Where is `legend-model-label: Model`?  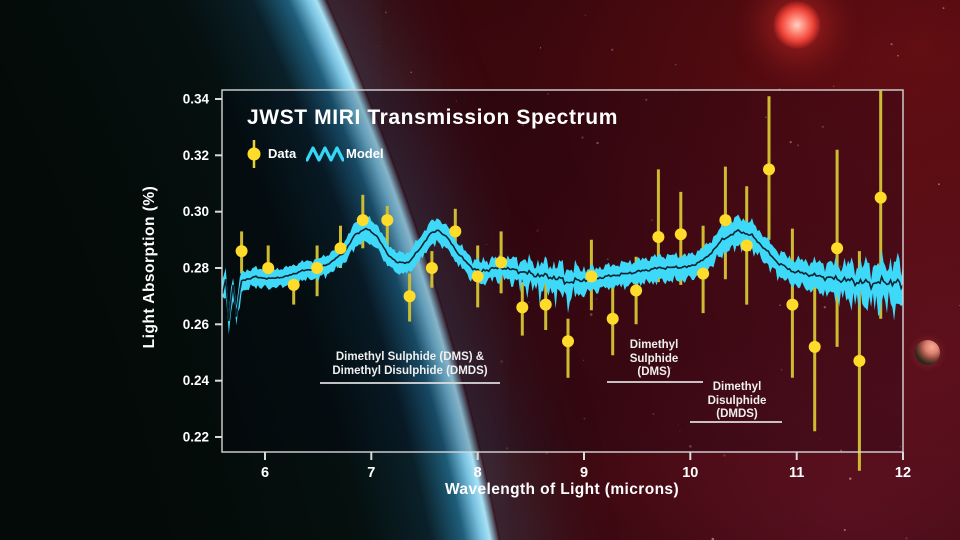
legend-model-label: Model is located at coordinates (365, 153).